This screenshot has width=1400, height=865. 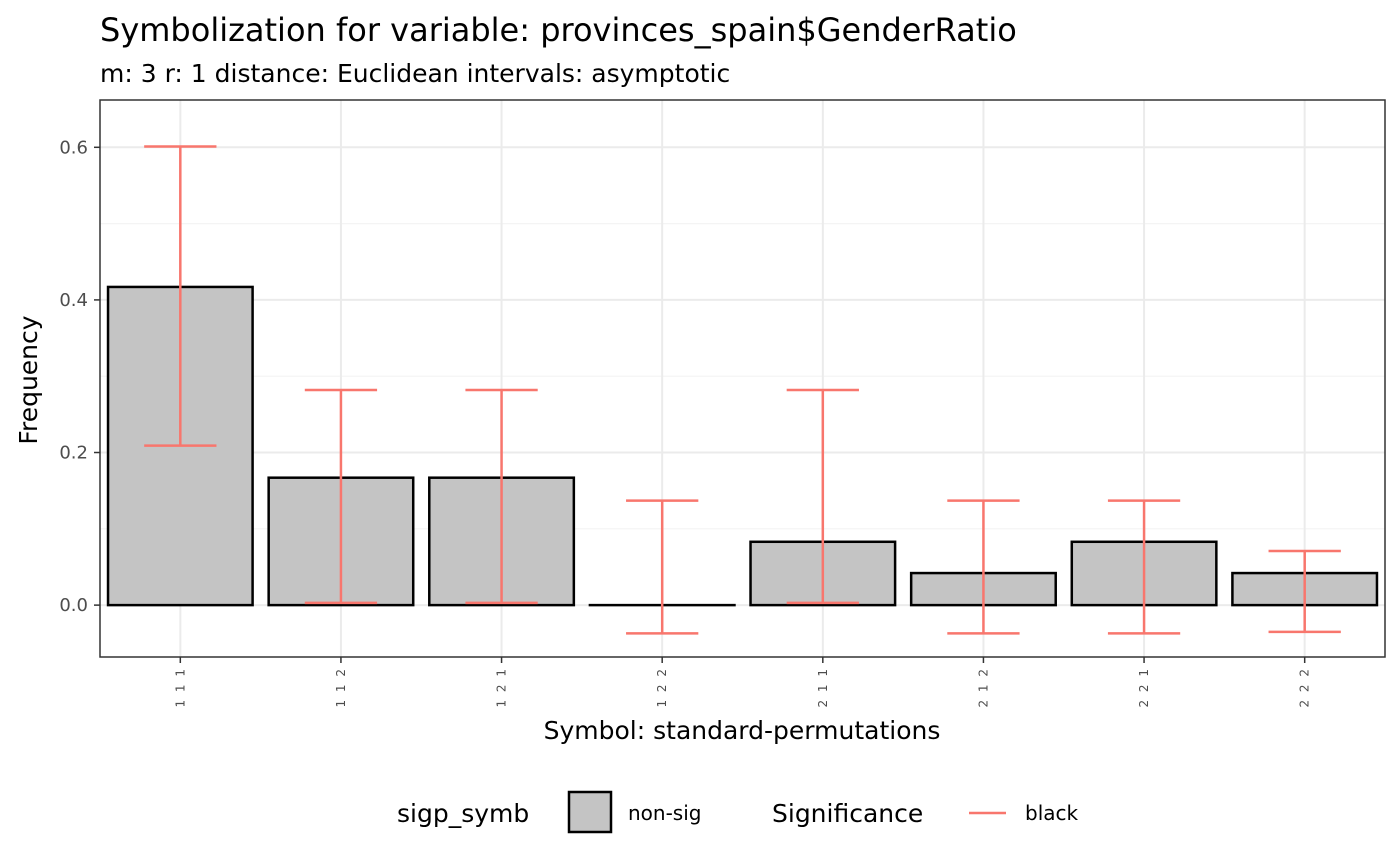 What do you see at coordinates (73, 147) in the screenshot?
I see `y-tick-label: 0.6` at bounding box center [73, 147].